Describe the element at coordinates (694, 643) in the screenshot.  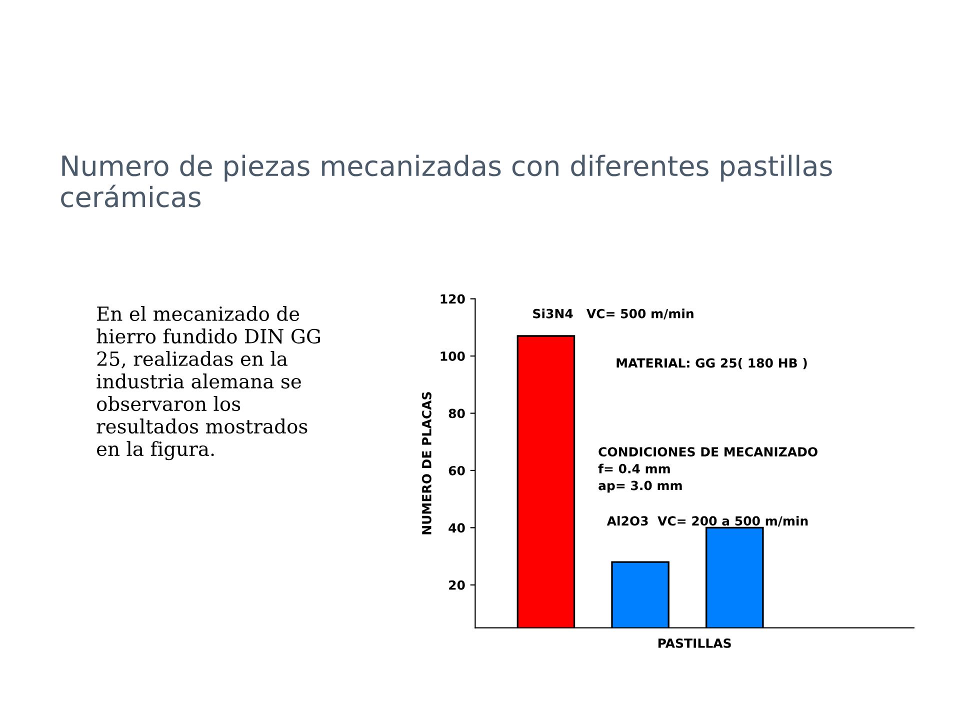
I see `x-axis-title: PASTILLAS` at that location.